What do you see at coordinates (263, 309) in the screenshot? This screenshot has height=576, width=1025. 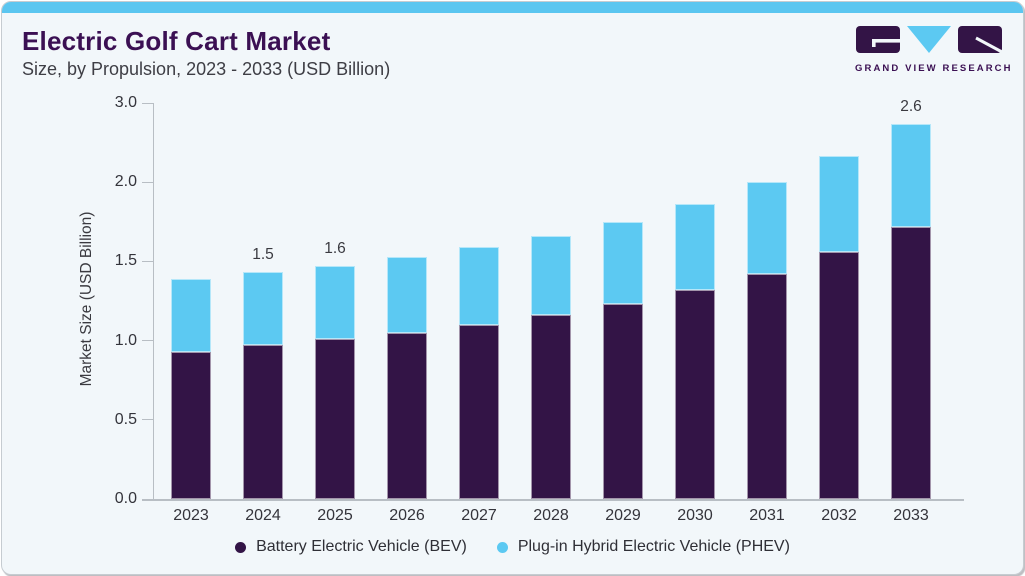 I see `bar-2024-phev` at bounding box center [263, 309].